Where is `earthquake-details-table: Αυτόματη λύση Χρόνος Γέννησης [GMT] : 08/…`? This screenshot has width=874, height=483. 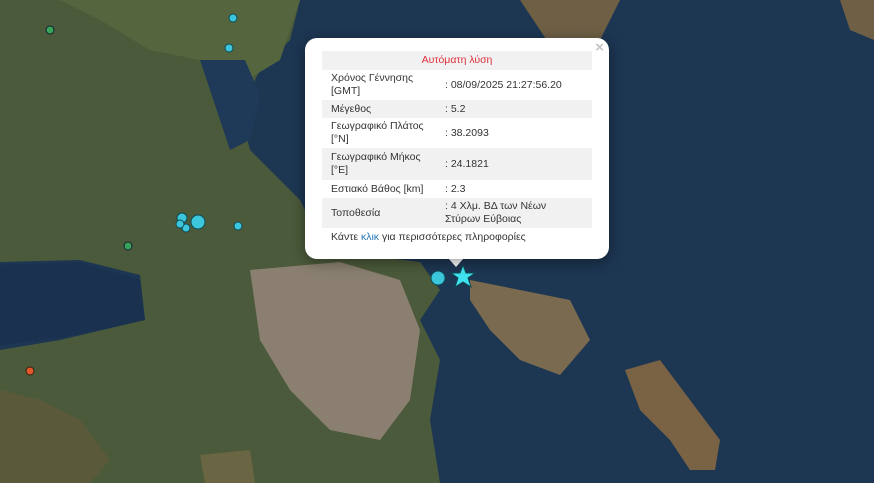 earthquake-details-table: Αυτόματη λύση Χρόνος Γέννησης [GMT] : 08/… is located at coordinates (457, 149).